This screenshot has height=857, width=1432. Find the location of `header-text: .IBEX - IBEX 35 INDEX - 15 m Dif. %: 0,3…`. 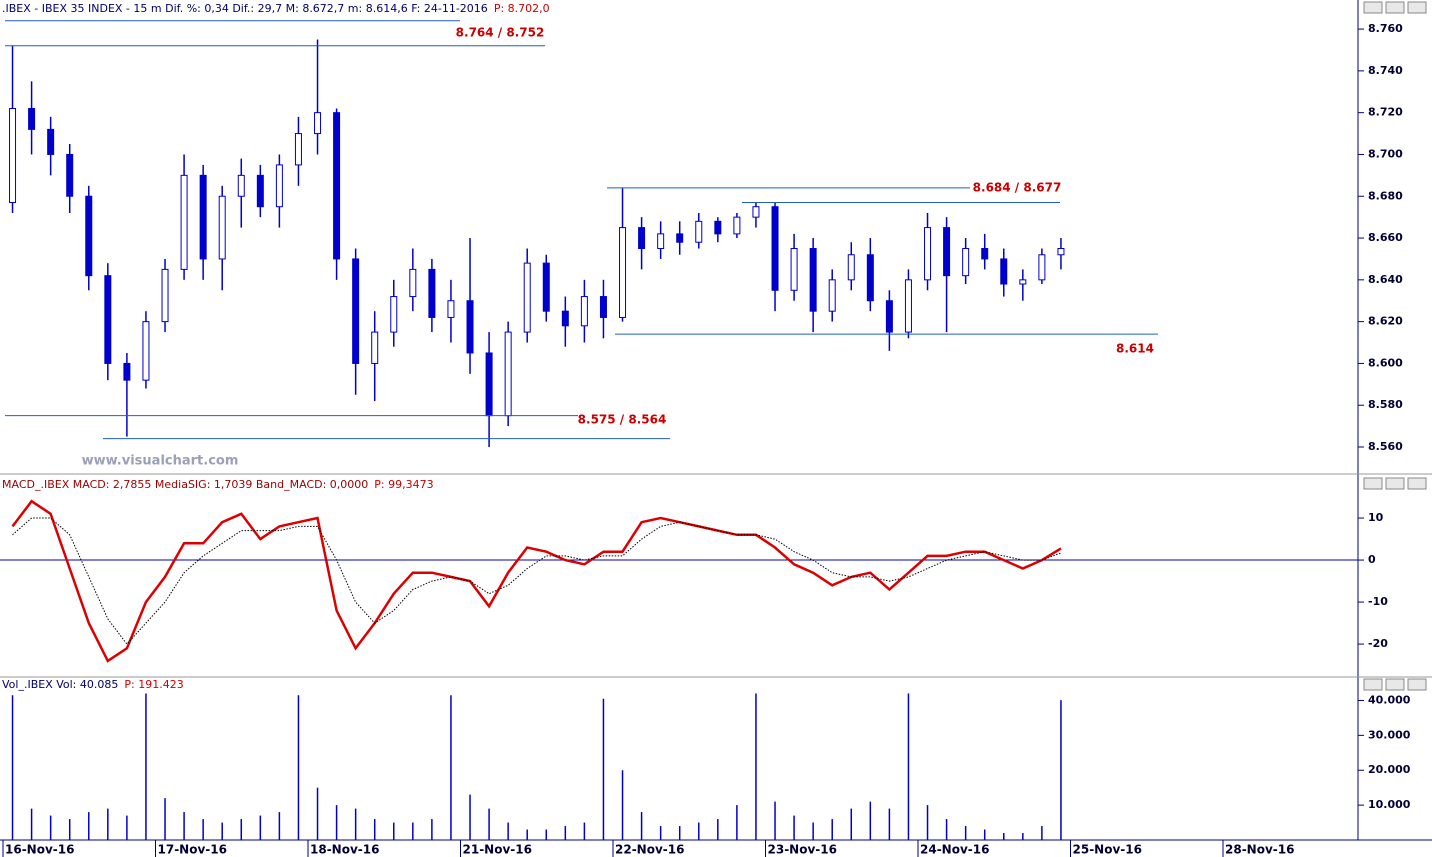

header-text: .IBEX - IBEX 35 INDEX - 15 m Dif. %: 0,3… is located at coordinates (245, 8).